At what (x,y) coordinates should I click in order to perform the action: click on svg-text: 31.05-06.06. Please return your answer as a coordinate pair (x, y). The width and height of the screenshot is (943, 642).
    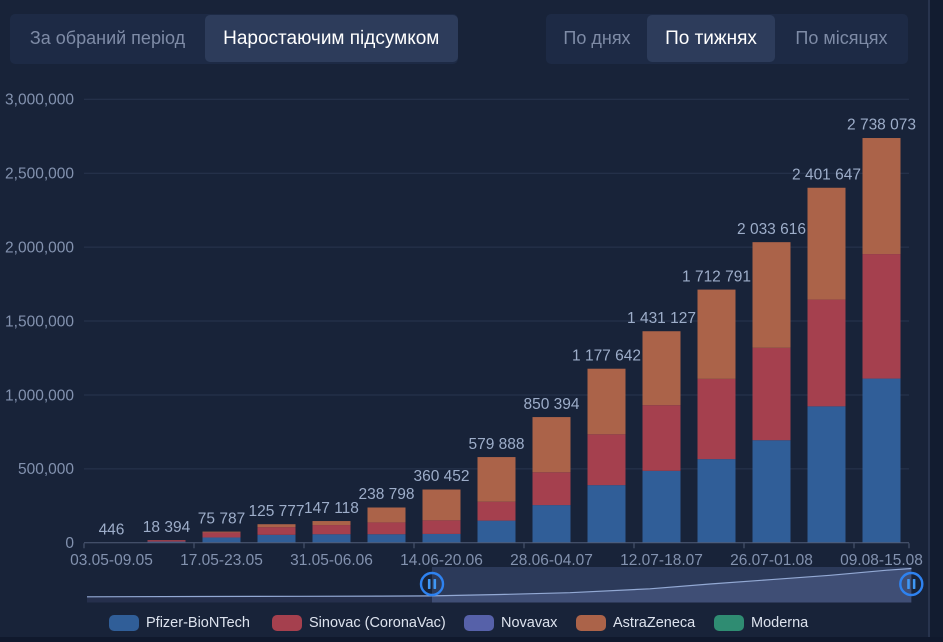
    Looking at the image, I should click on (331, 560).